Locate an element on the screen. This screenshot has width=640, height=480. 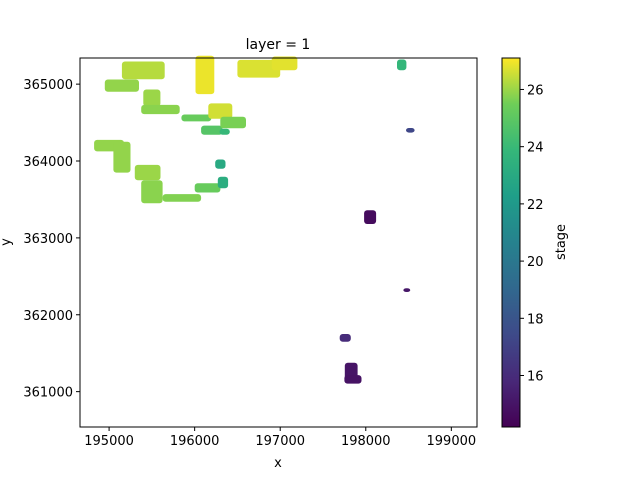
x-tick-label: 195000 is located at coordinates (109, 441).